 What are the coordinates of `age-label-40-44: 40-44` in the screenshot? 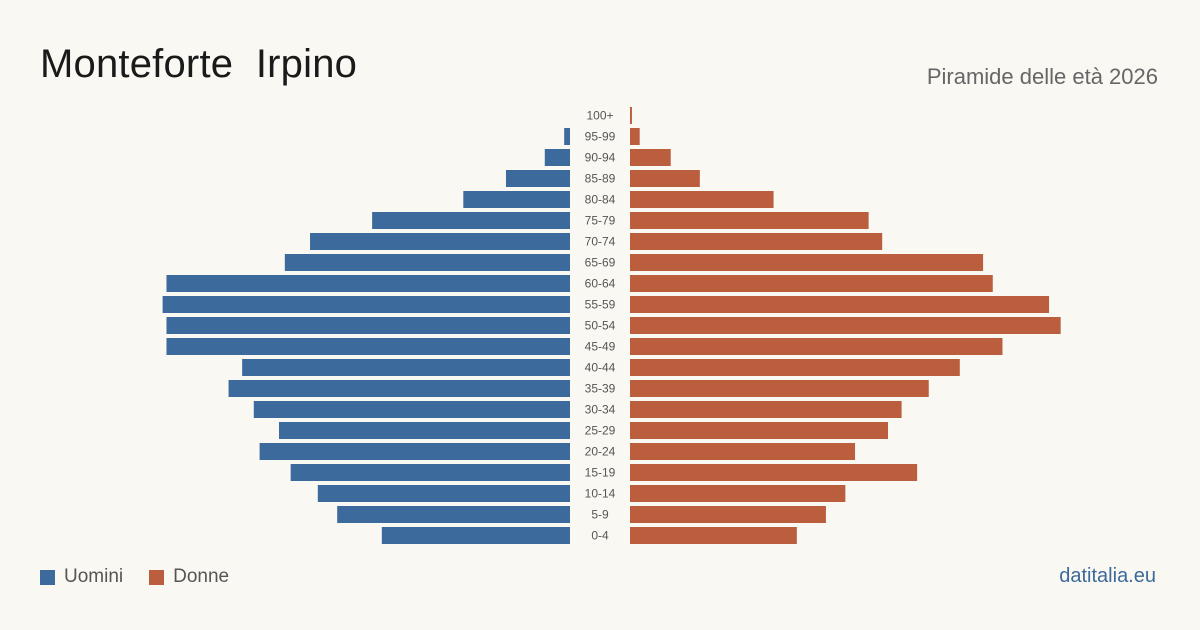 It's located at (600, 368).